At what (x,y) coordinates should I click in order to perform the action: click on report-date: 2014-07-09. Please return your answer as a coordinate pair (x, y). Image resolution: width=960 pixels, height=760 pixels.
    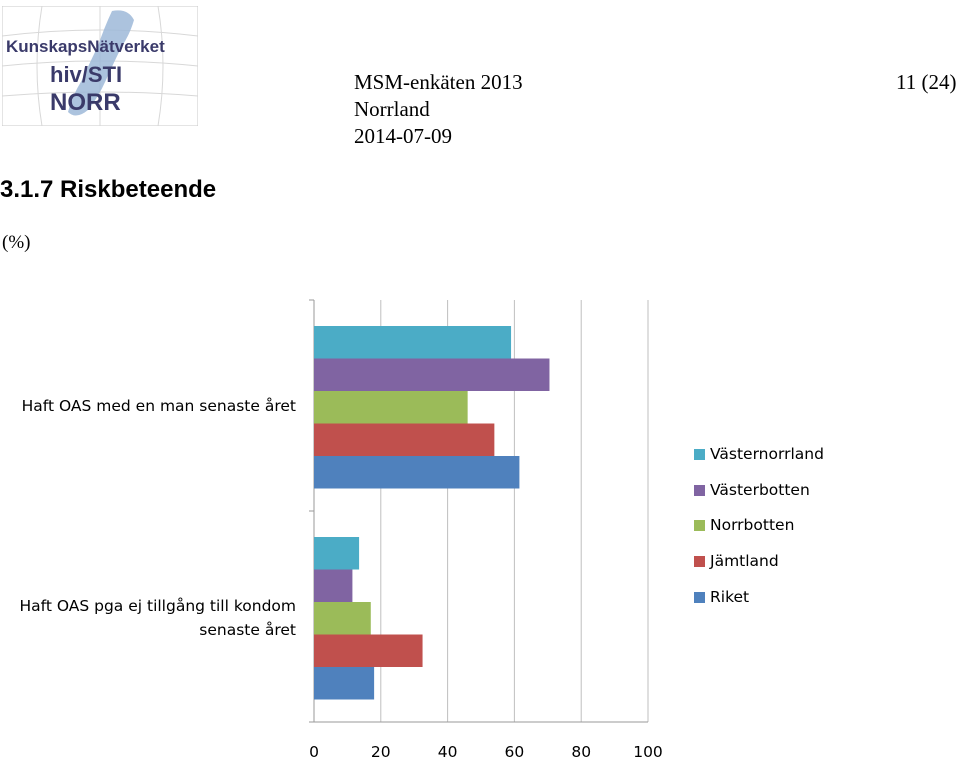
    Looking at the image, I should click on (403, 136).